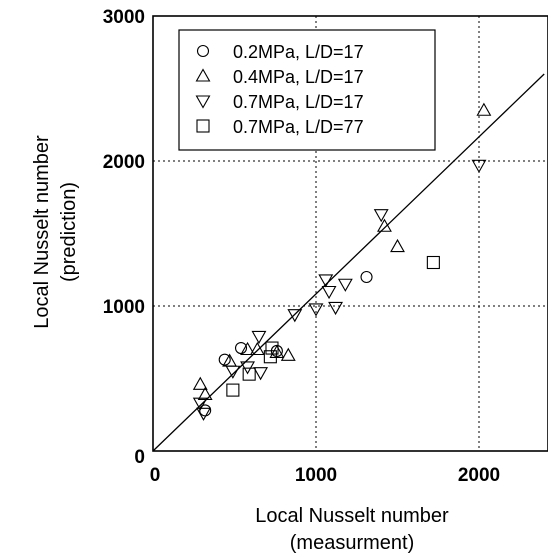  Describe the element at coordinates (298, 127) in the screenshot. I see `legend-label: 0.7MPa, L/D=77` at that location.